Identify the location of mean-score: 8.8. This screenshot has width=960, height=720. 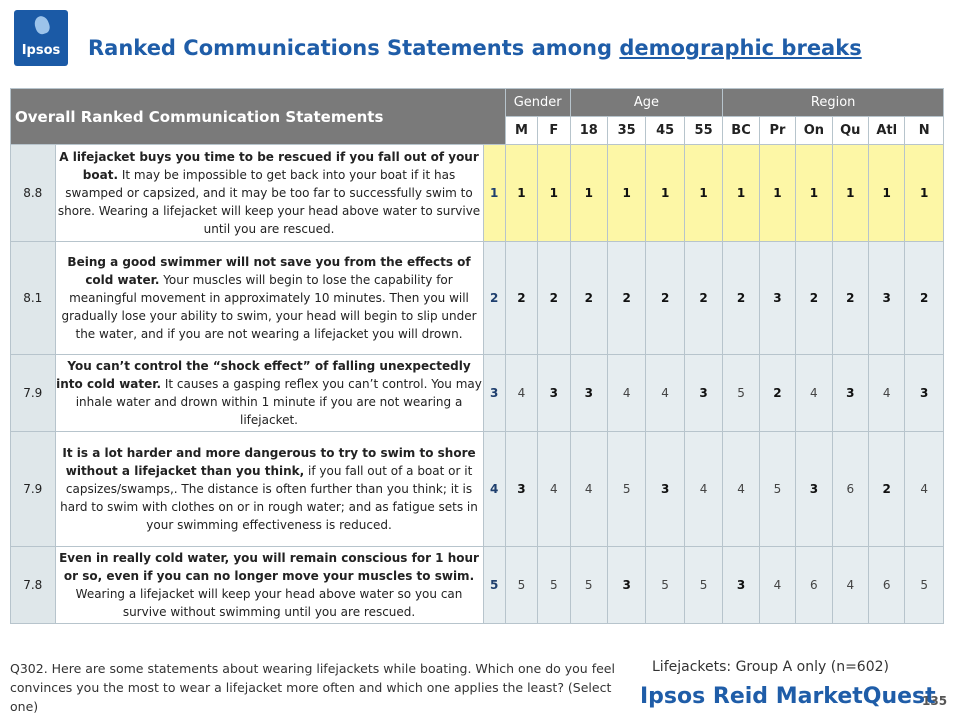
(33, 193).